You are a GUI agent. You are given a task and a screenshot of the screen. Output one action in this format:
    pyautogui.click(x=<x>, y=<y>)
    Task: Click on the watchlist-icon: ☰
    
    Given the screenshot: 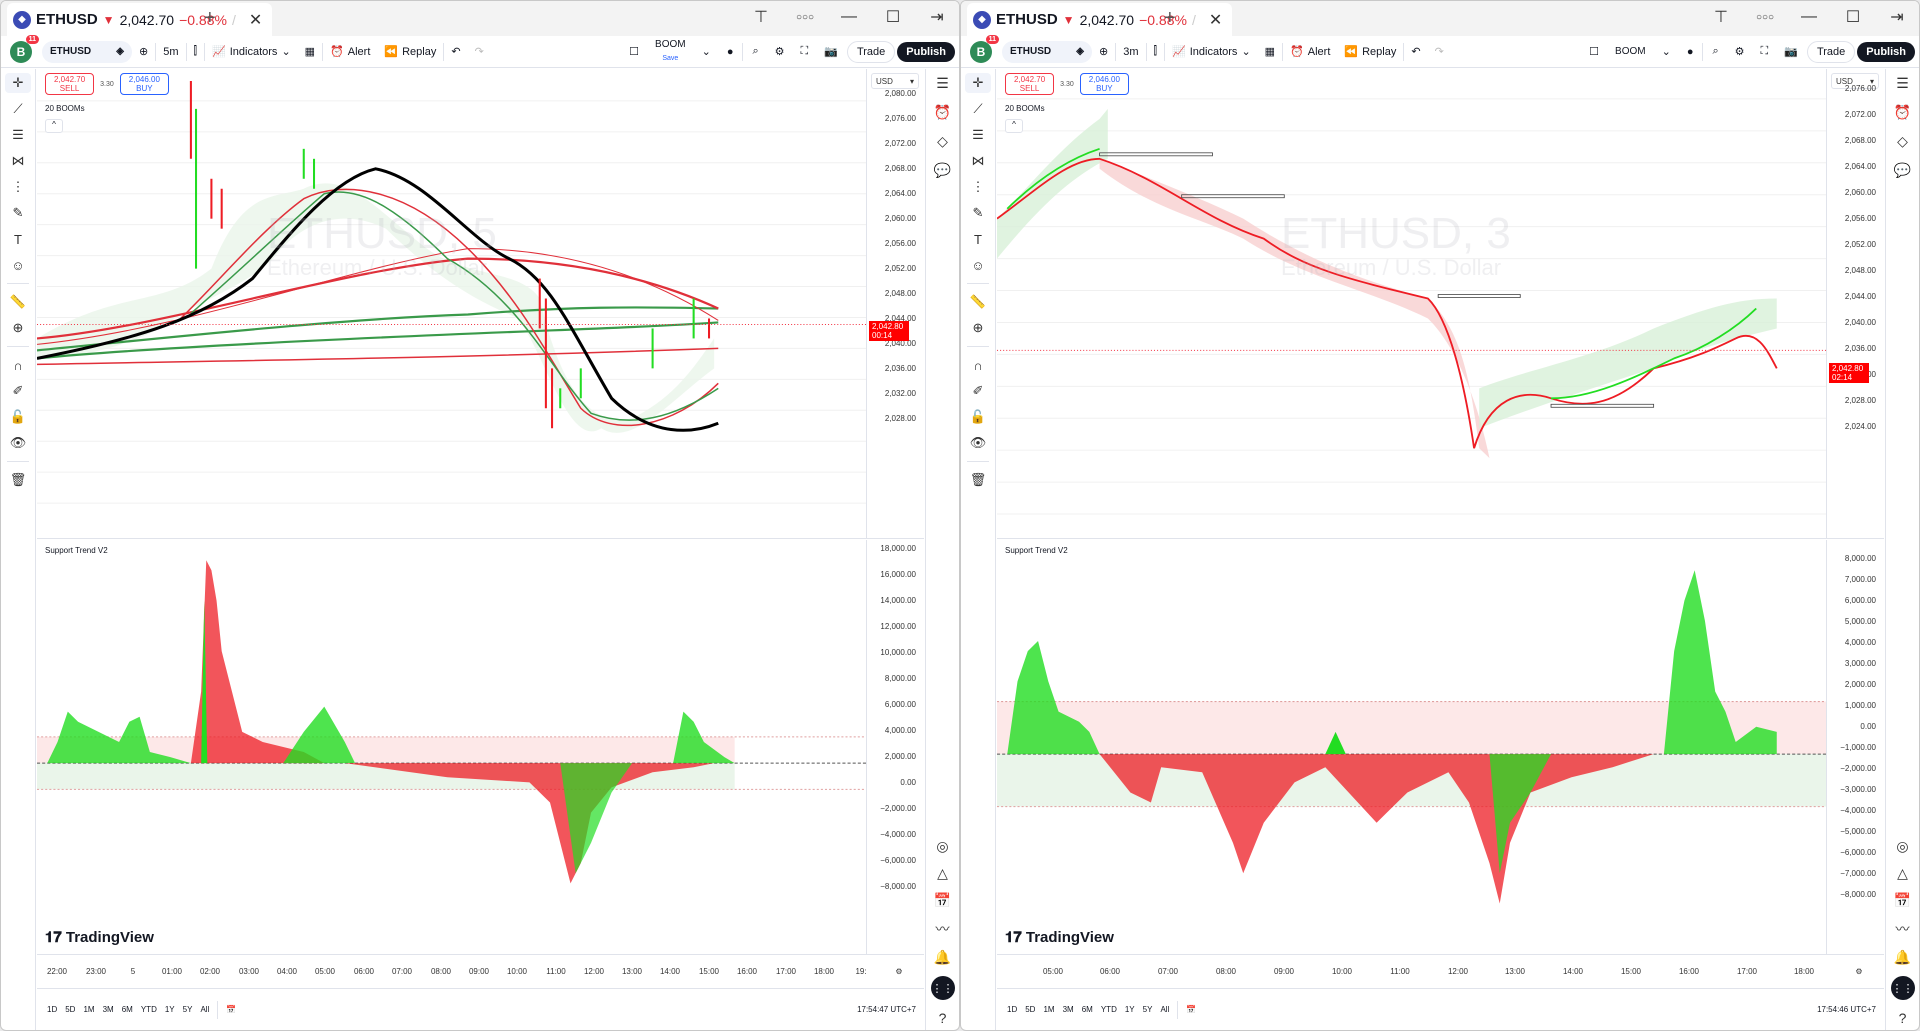 What is the action you would take?
    pyautogui.click(x=942, y=83)
    